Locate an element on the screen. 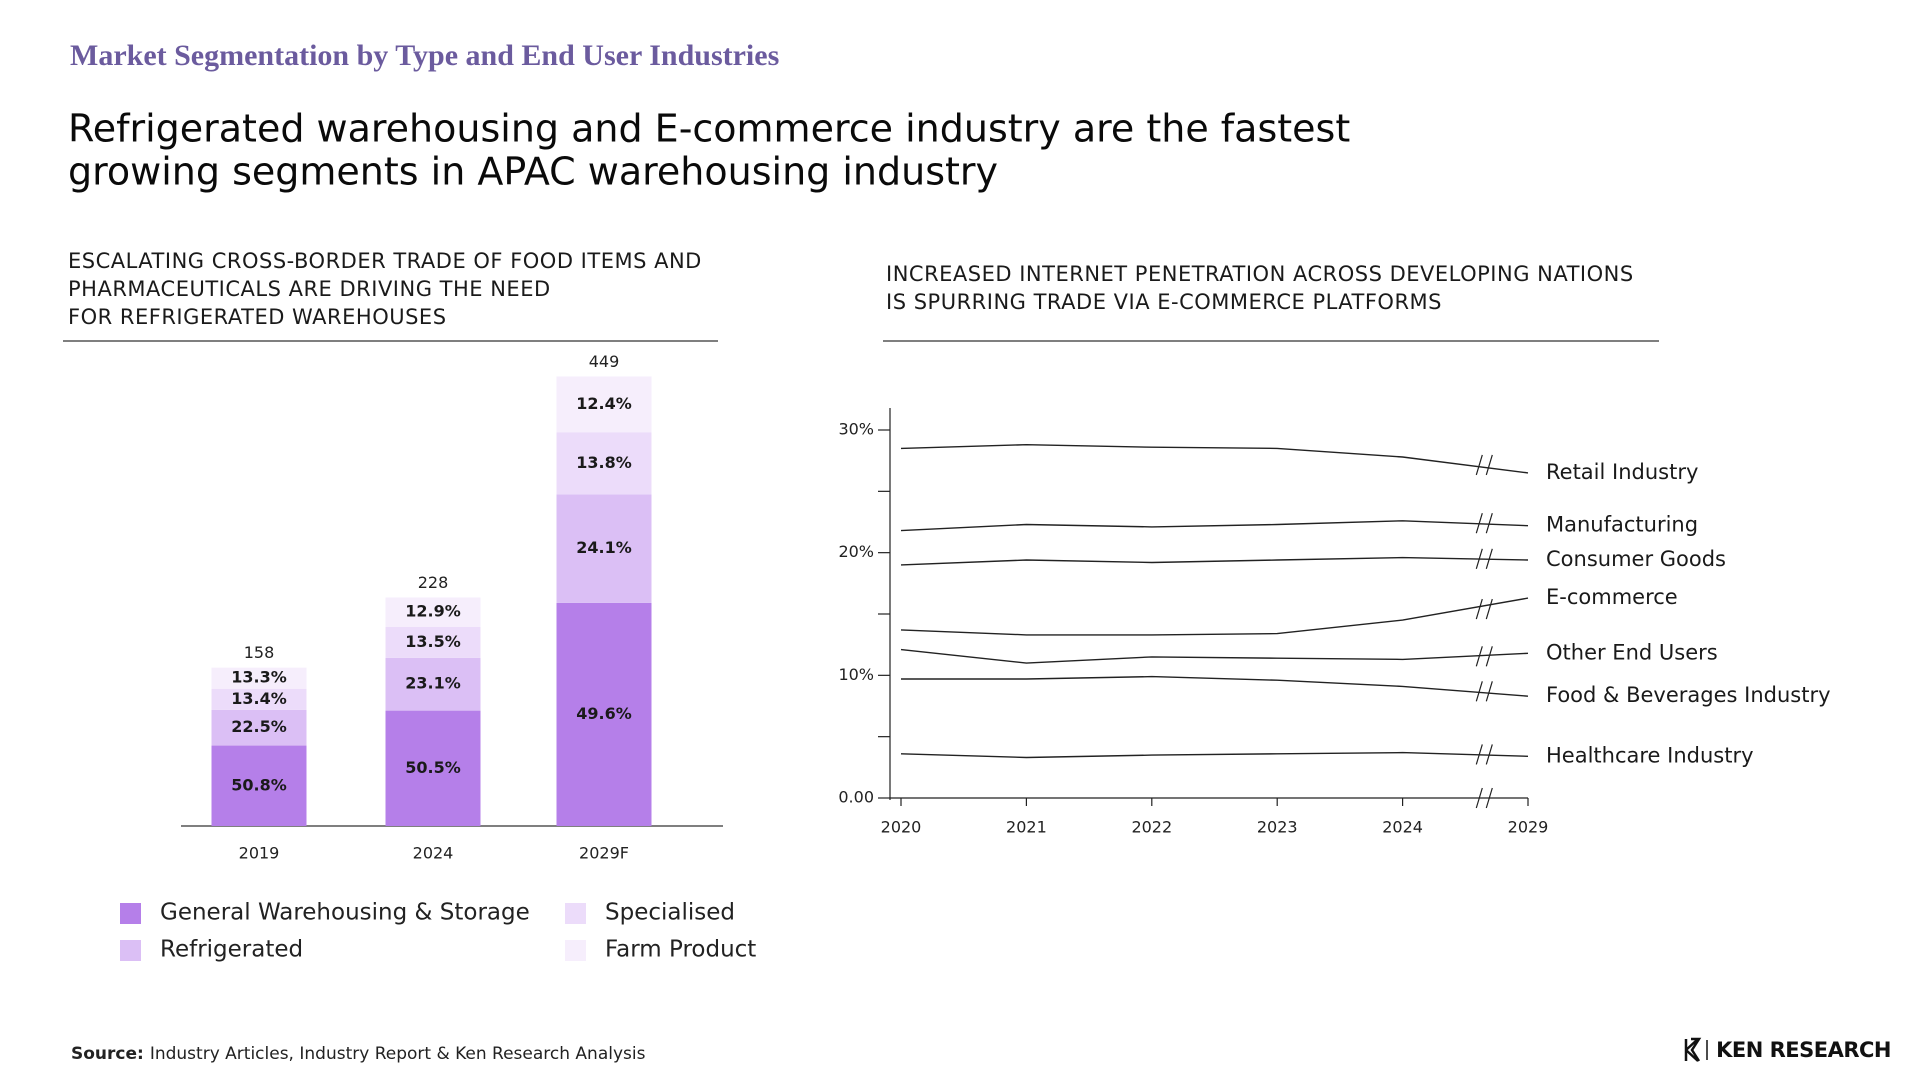 This screenshot has height=1084, width=1920. segment-label: 50.8% is located at coordinates (259, 784).